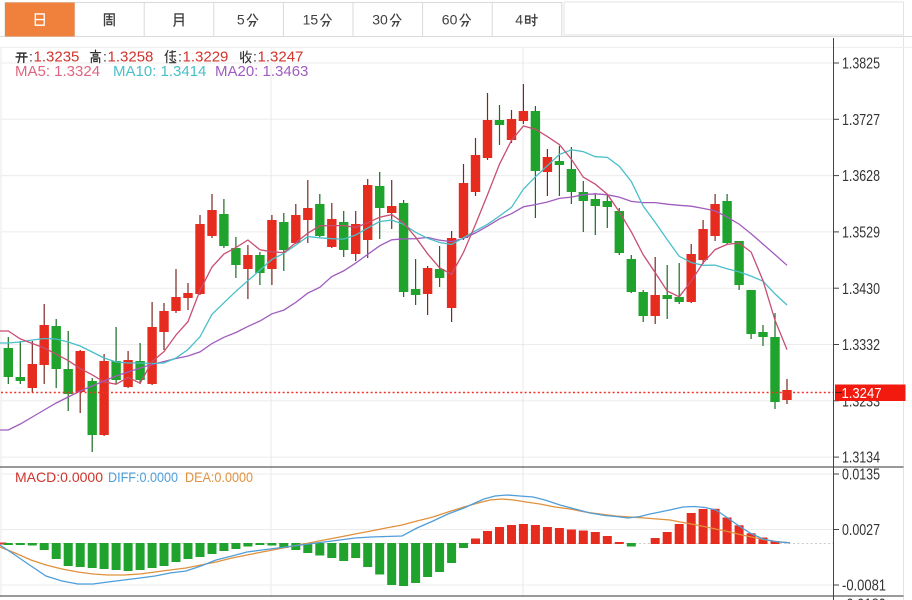 This screenshot has height=600, width=912. Describe the element at coordinates (861, 475) in the screenshot. I see `svg-text: 0.0135` at that location.